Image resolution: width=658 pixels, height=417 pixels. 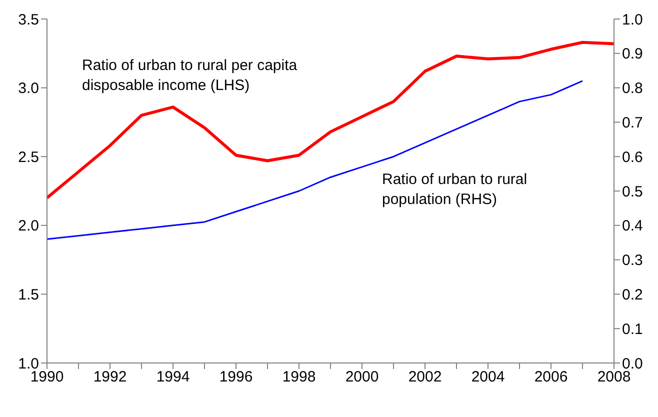 What do you see at coordinates (28, 295) in the screenshot?
I see `y-tick-label: 1.5` at bounding box center [28, 295].